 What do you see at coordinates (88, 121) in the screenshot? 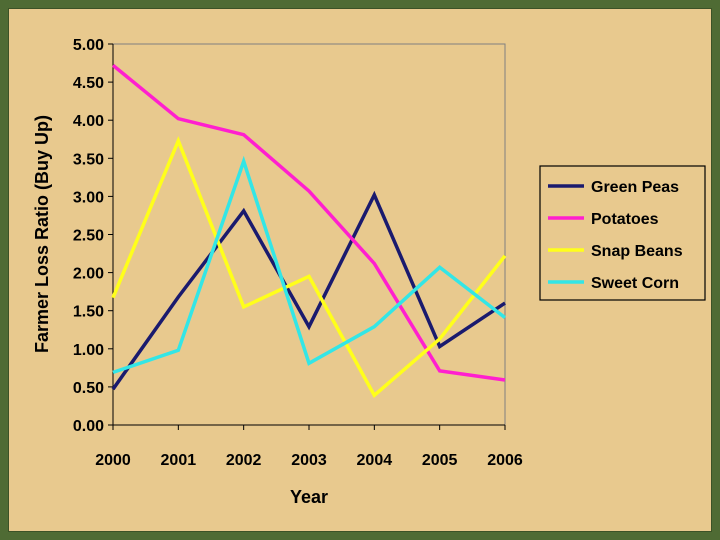
I see `y-tick-label: 4.00` at bounding box center [88, 121].